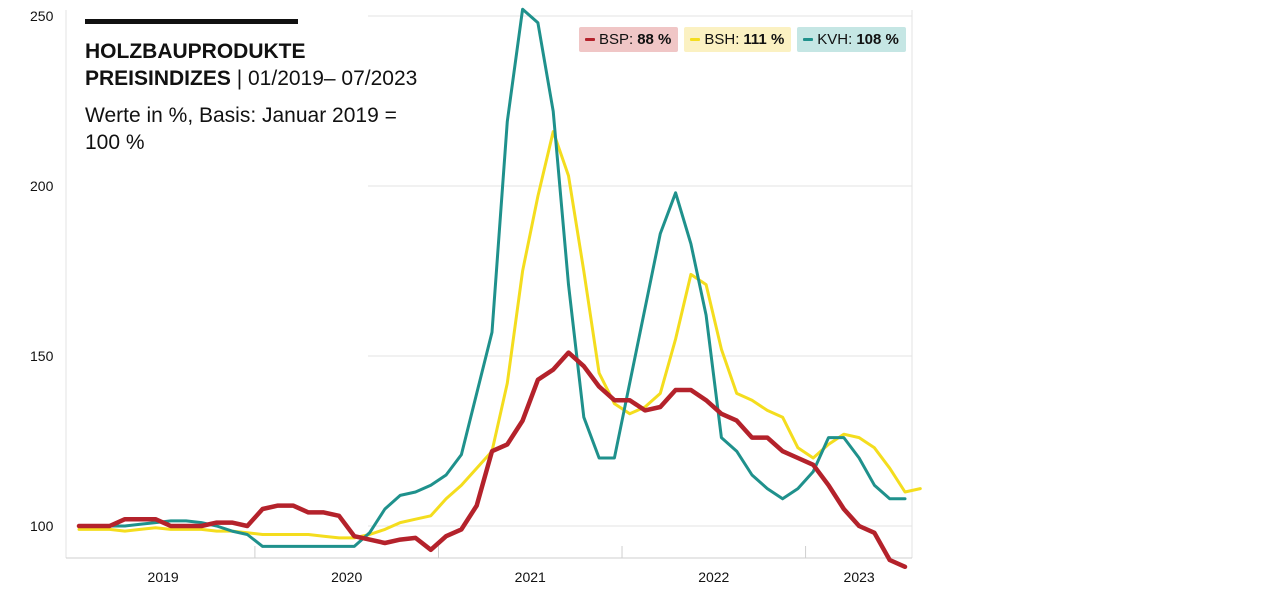 The height and width of the screenshot is (593, 1280). What do you see at coordinates (241, 129) in the screenshot?
I see `chart-subtitle: Werte in %, Basis: Januar 2019 = 100 %` at bounding box center [241, 129].